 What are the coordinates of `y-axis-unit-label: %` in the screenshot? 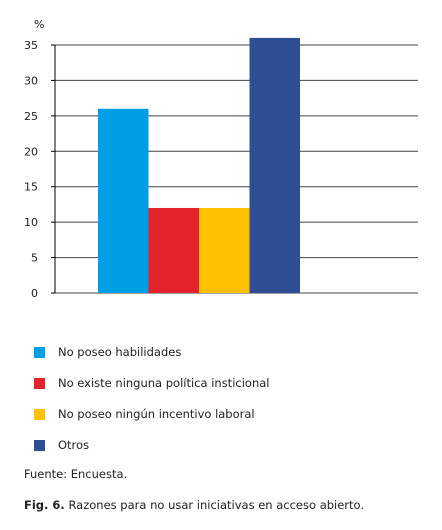 It's located at (39, 24).